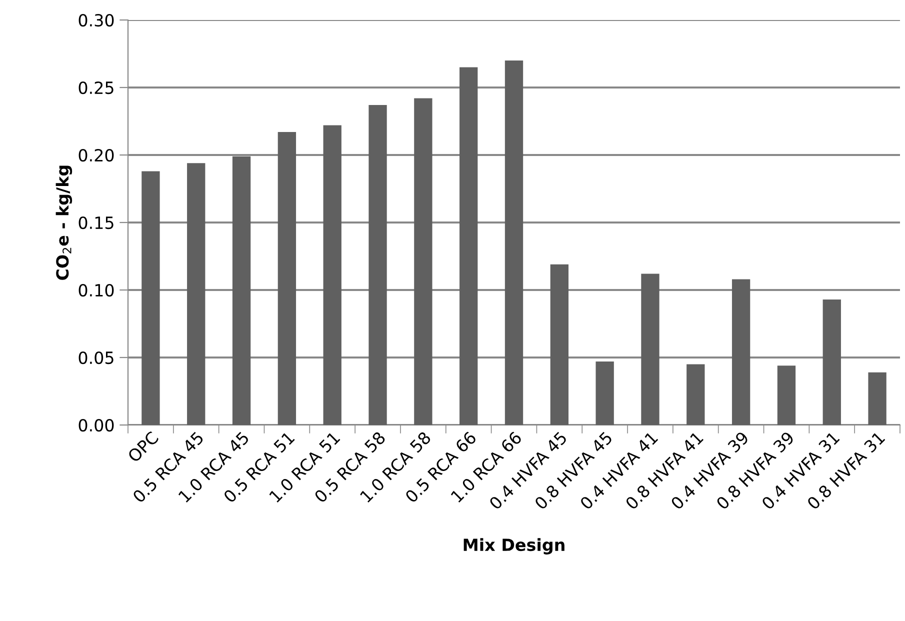  What do you see at coordinates (96, 425) in the screenshot?
I see `y-tick-label: 0.00` at bounding box center [96, 425].